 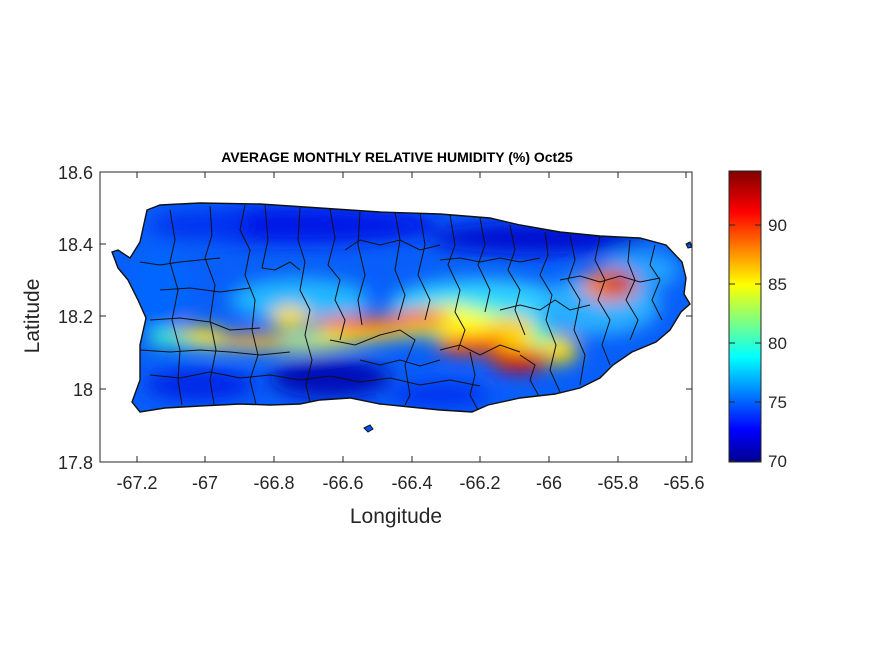 What do you see at coordinates (75, 317) in the screenshot?
I see `y-tick-label: 18.2` at bounding box center [75, 317].